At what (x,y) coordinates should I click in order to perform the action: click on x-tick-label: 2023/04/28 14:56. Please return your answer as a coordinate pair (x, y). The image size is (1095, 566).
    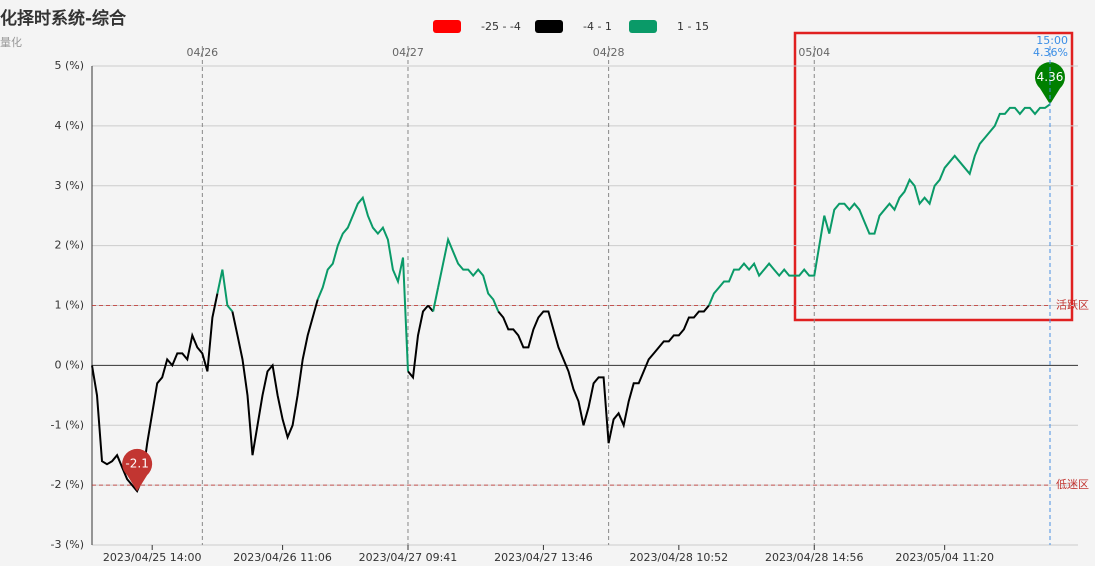
    Looking at the image, I should click on (814, 557).